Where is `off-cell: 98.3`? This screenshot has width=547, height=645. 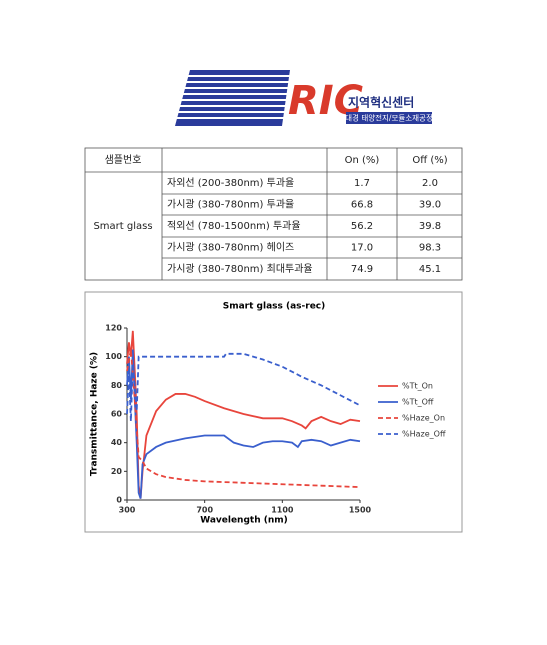 off-cell: 98.3 is located at coordinates (430, 248).